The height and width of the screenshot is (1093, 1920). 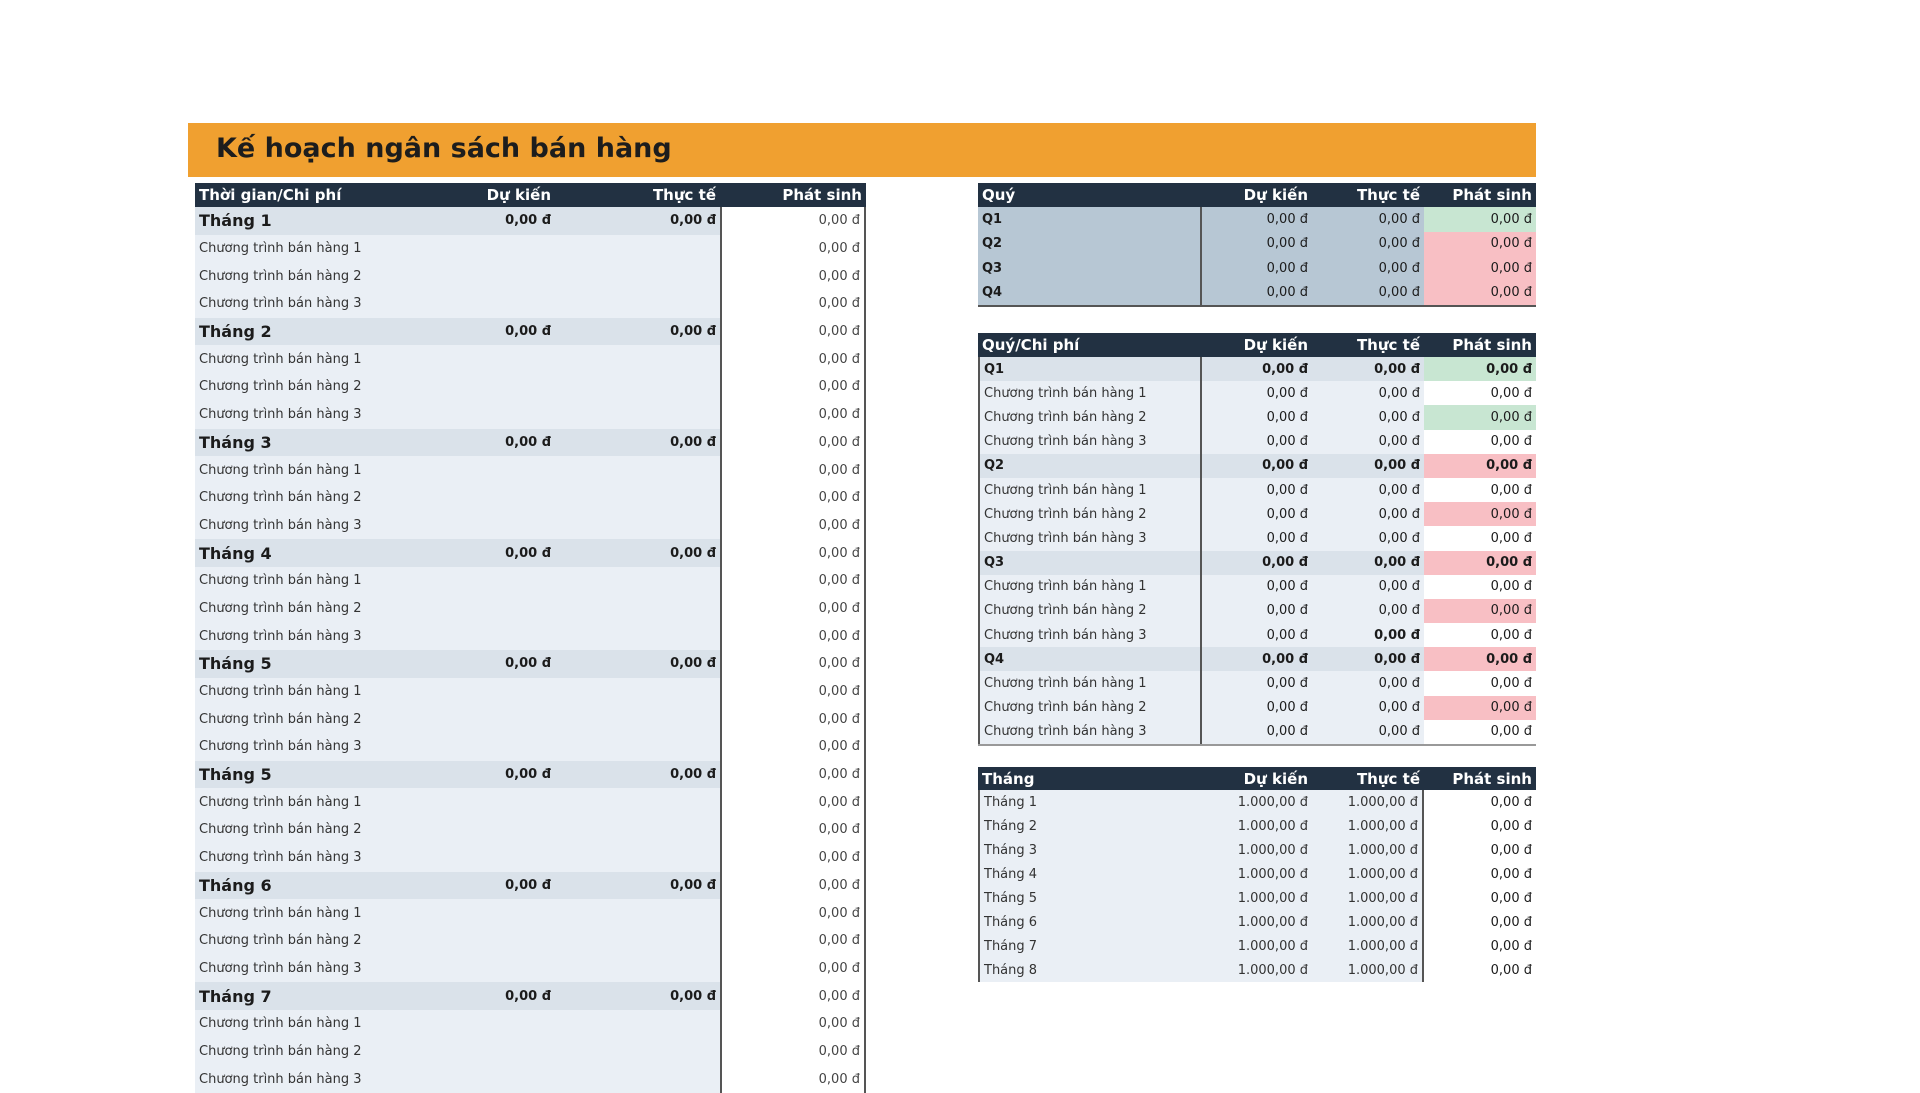 I want to click on quarter-label: Q4, so click(x=1090, y=659).